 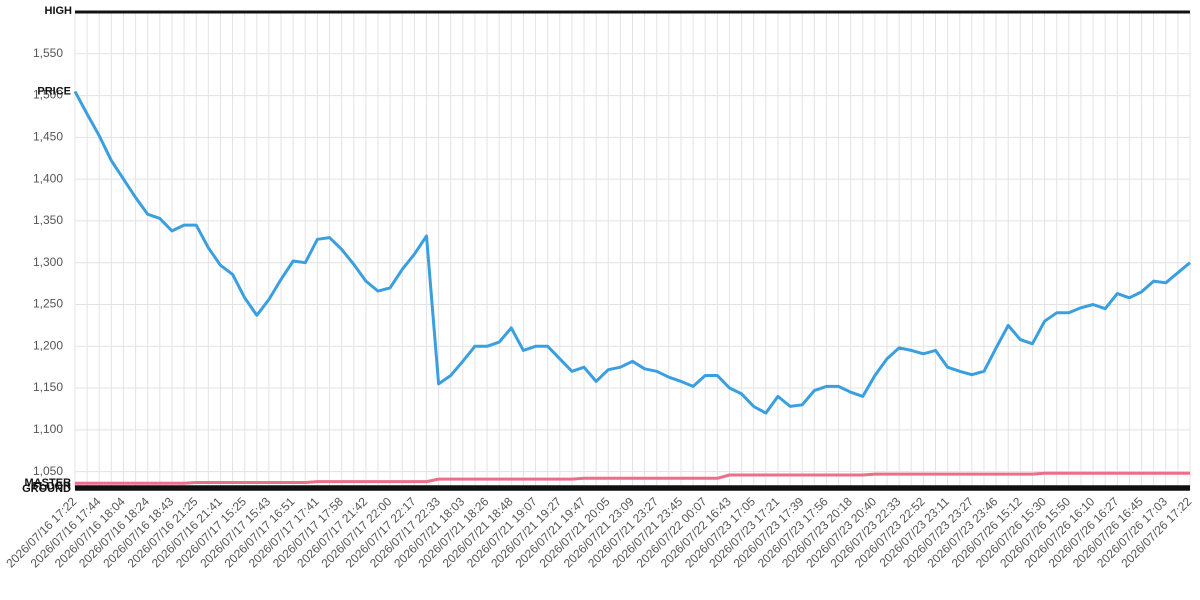 I want to click on series-label: FLOOR, so click(x=52, y=487).